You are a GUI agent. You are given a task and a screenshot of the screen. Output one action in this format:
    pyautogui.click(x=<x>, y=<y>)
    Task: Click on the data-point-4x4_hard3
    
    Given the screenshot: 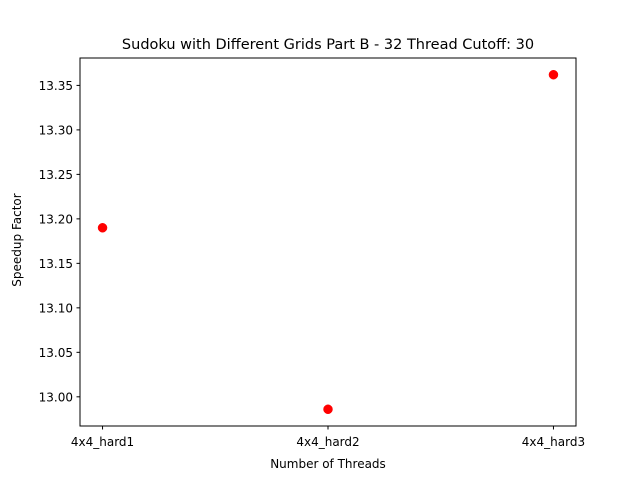 What is the action you would take?
    pyautogui.click(x=553, y=74)
    